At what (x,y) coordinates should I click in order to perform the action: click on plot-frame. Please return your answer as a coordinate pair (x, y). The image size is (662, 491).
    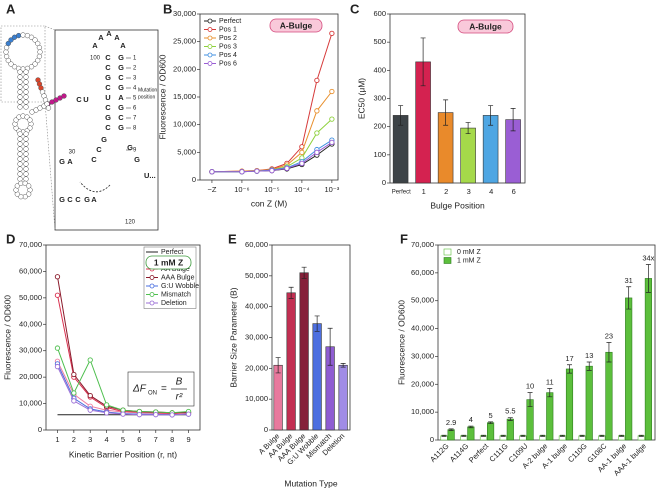
    Looking at the image, I should click on (457, 98).